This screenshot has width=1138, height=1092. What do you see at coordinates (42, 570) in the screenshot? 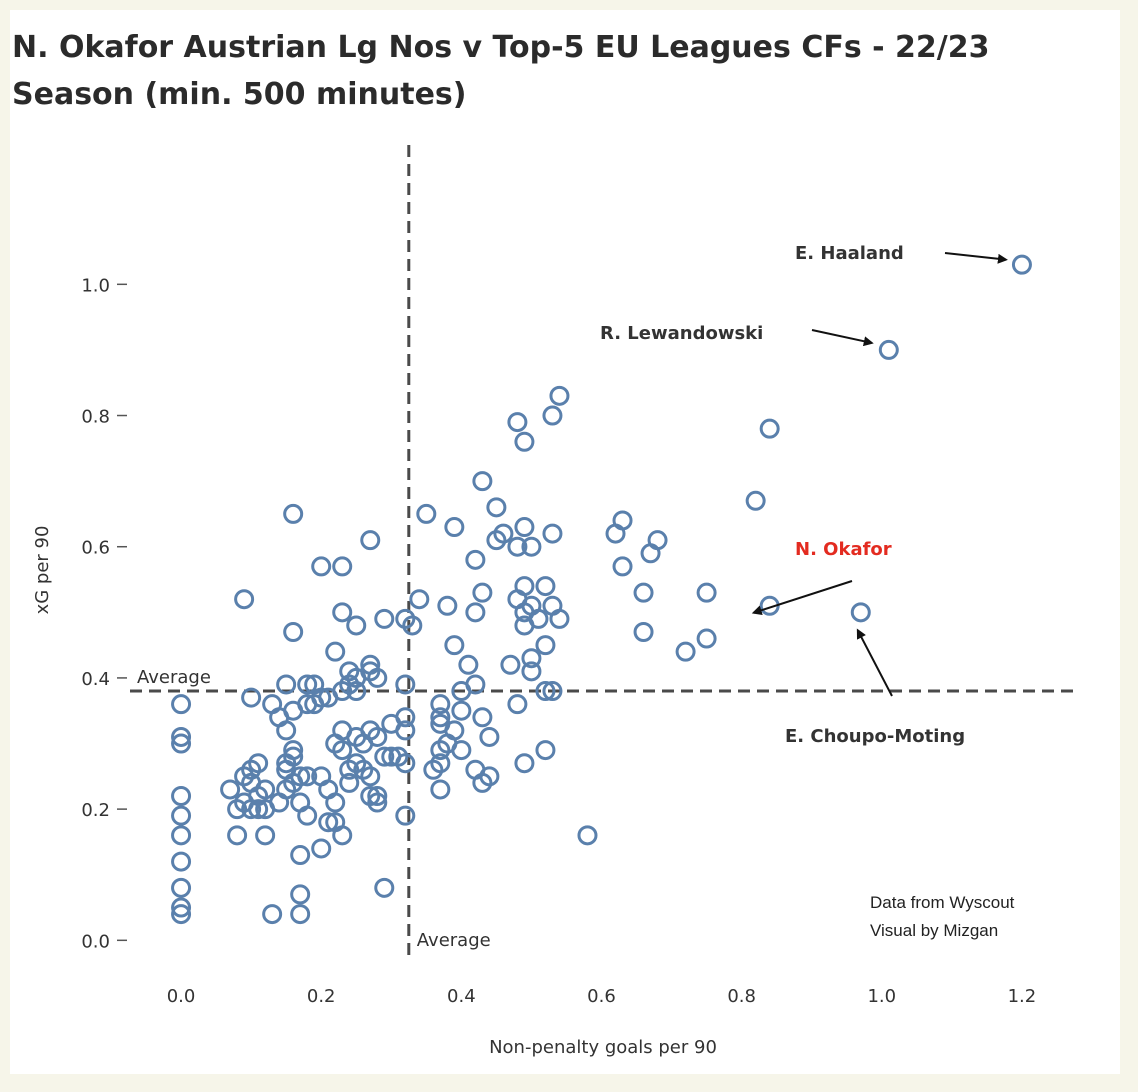
I see `y-axis-label: xG per 90` at bounding box center [42, 570].